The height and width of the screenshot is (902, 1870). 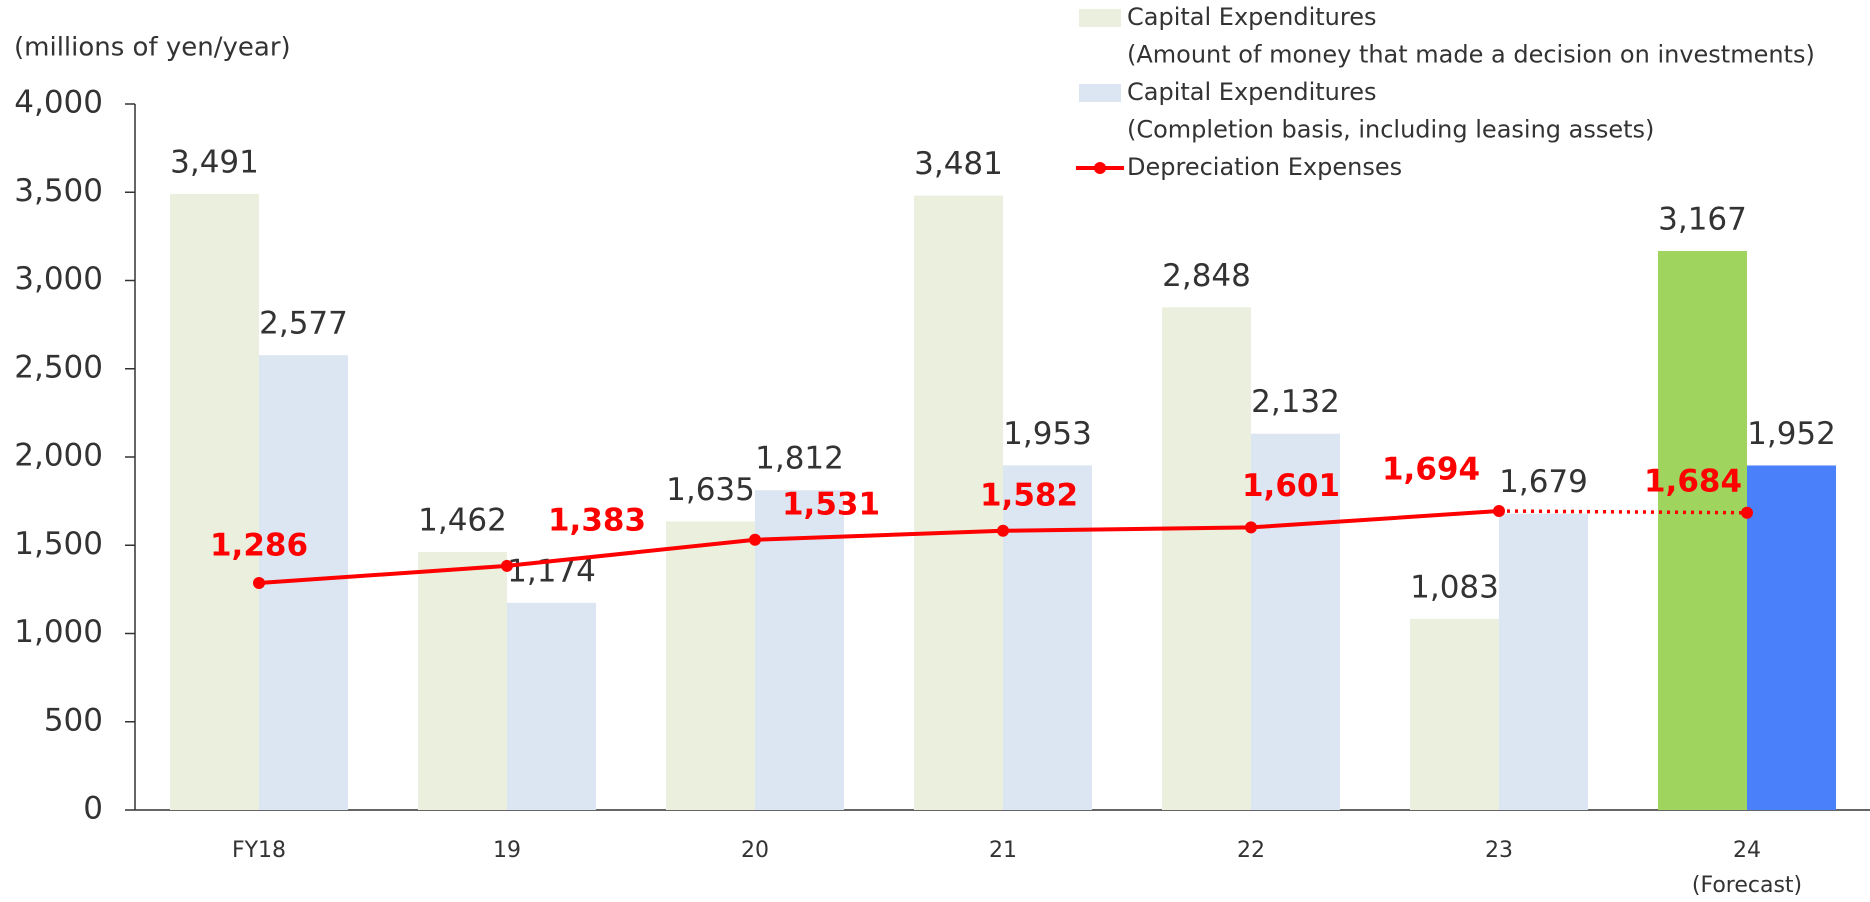 I want to click on bar-value-label: 1,679, so click(x=1543, y=482).